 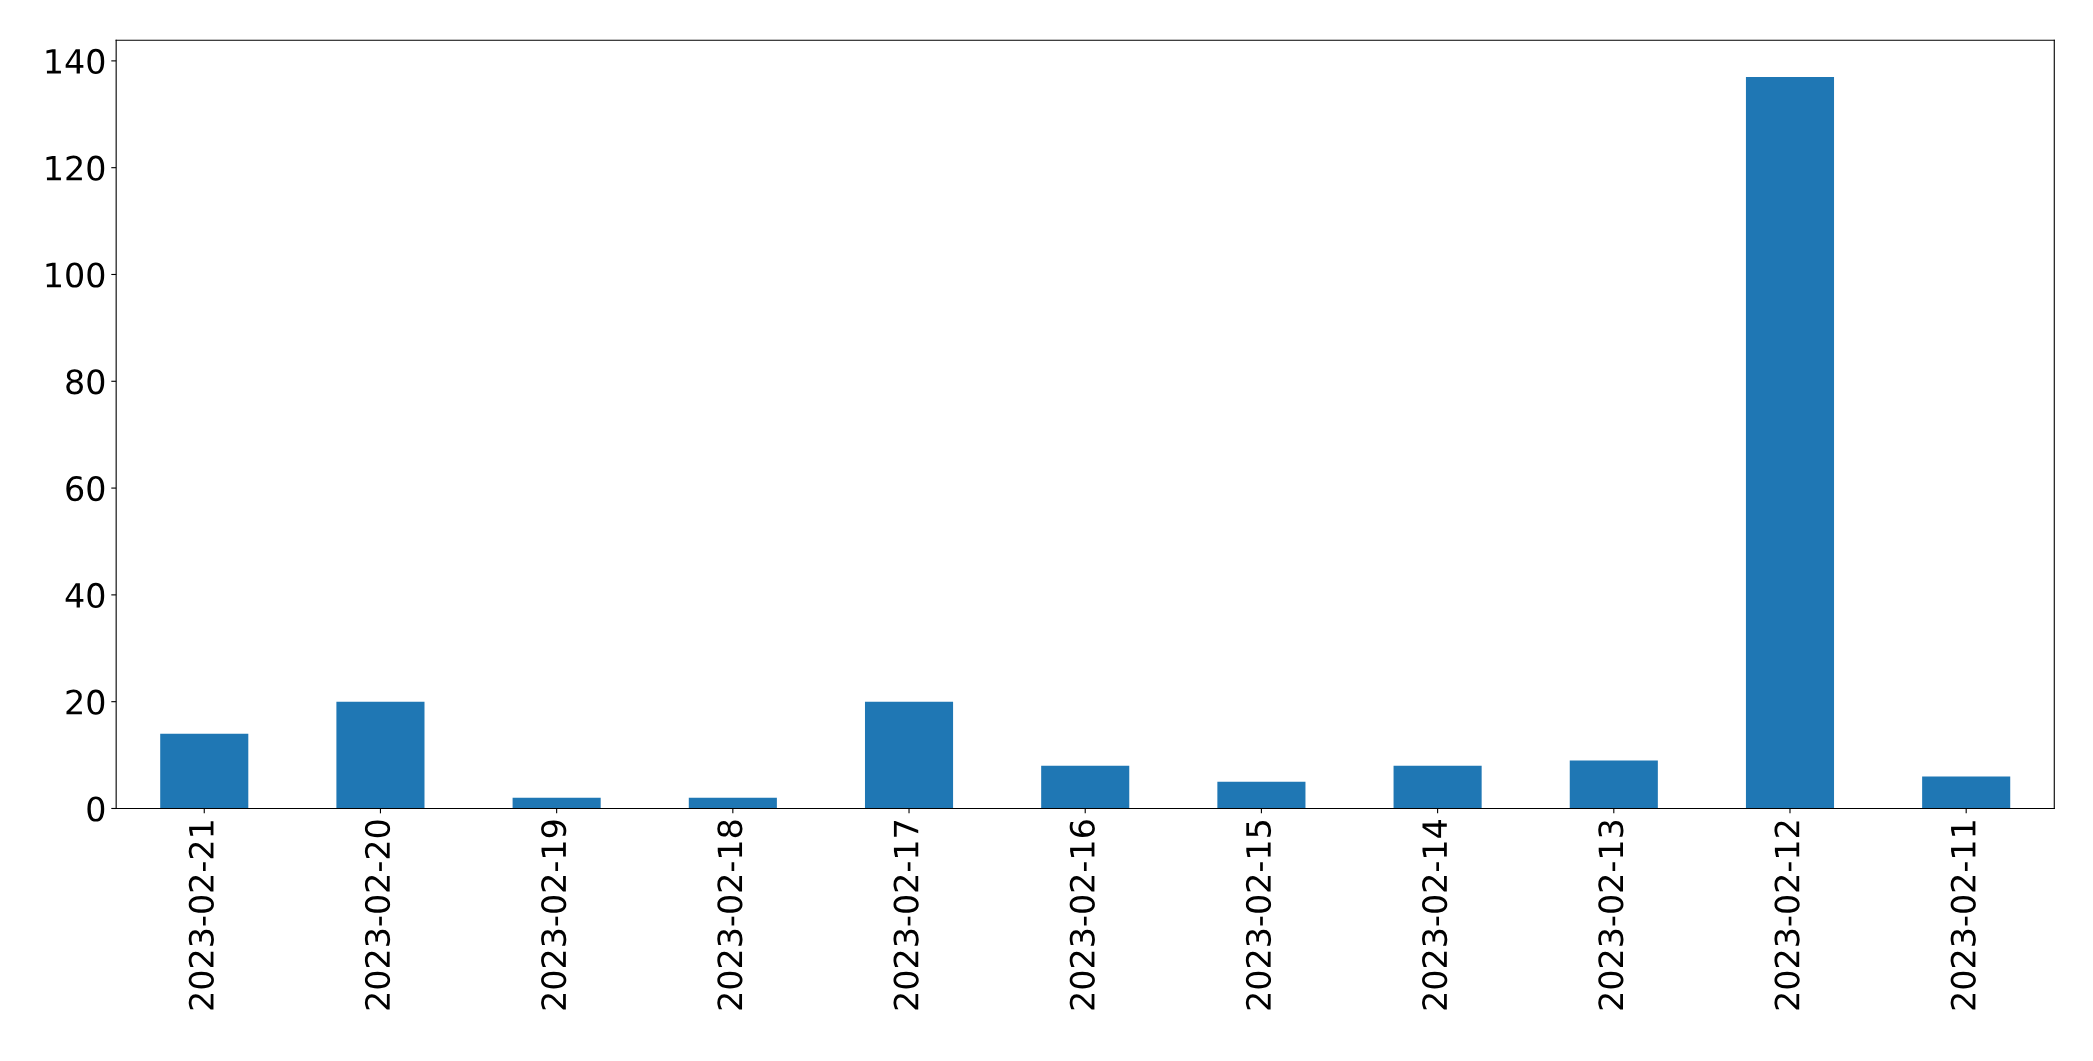 What do you see at coordinates (75, 168) in the screenshot?
I see `y-tick-label: 120` at bounding box center [75, 168].